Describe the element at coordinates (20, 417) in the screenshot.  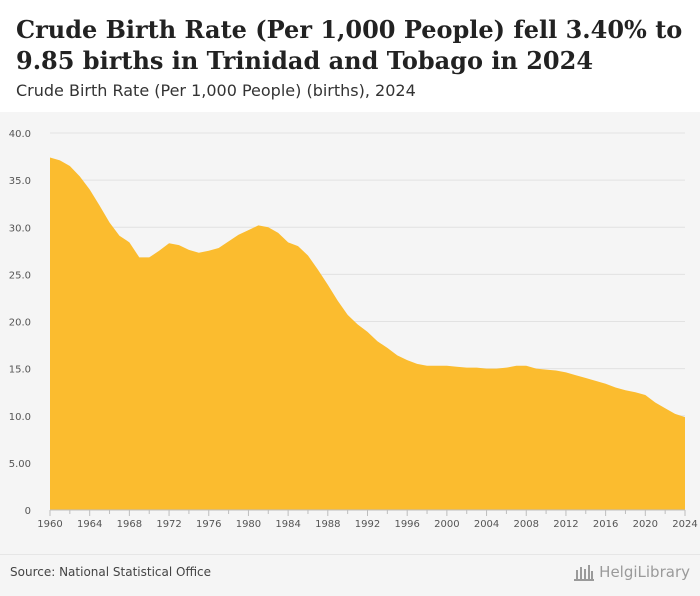
I see `y-tick-label: 10.0` at that location.